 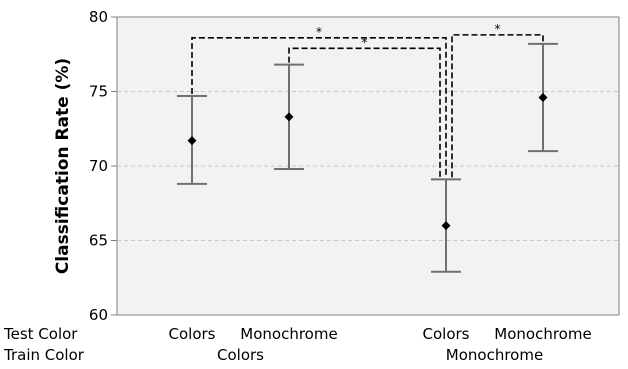 I want to click on test-color-row-label: Test Color, so click(x=40, y=334).